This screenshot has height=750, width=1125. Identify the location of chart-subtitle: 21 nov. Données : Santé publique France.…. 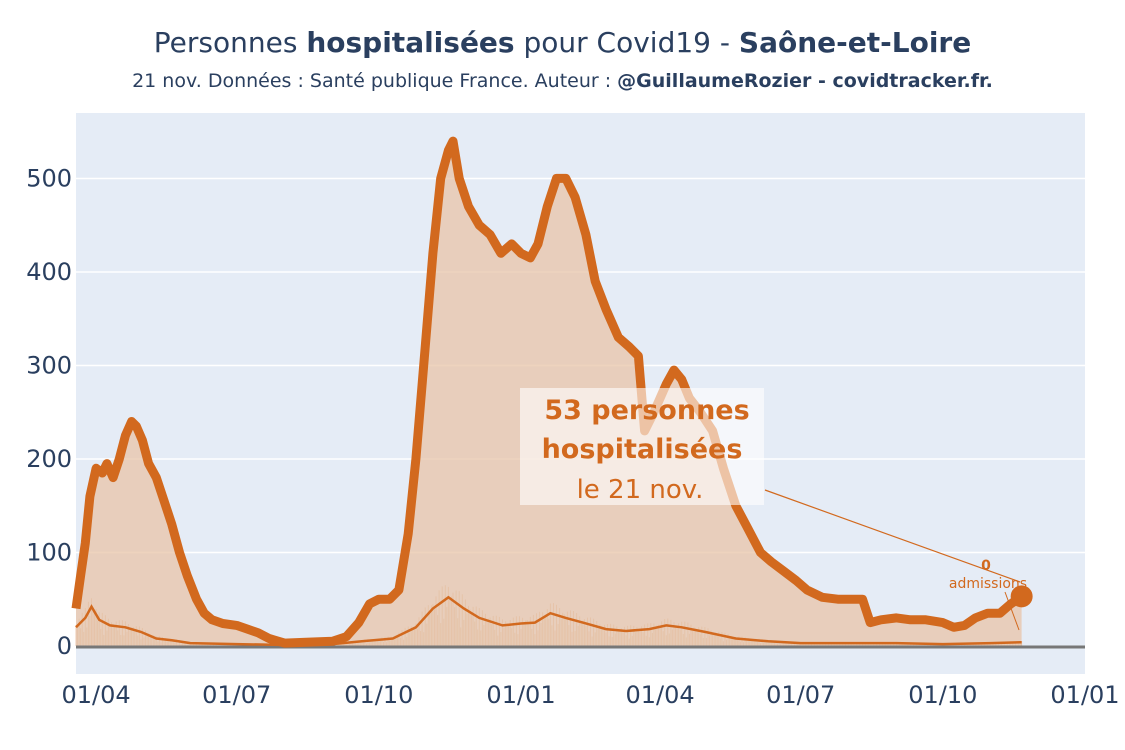
(562, 81).